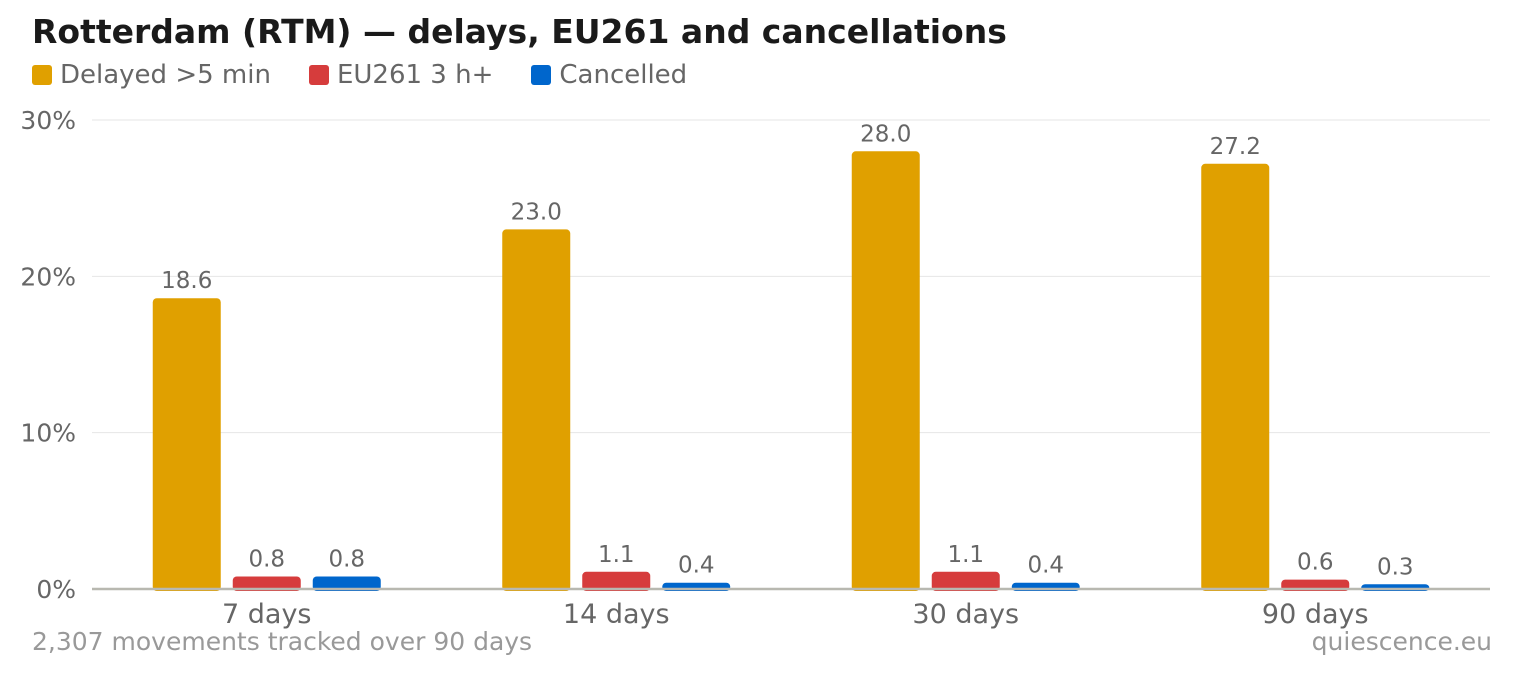 The image size is (1520, 680). What do you see at coordinates (623, 75) in the screenshot?
I see `legend-label-cancelled: Cancelled` at bounding box center [623, 75].